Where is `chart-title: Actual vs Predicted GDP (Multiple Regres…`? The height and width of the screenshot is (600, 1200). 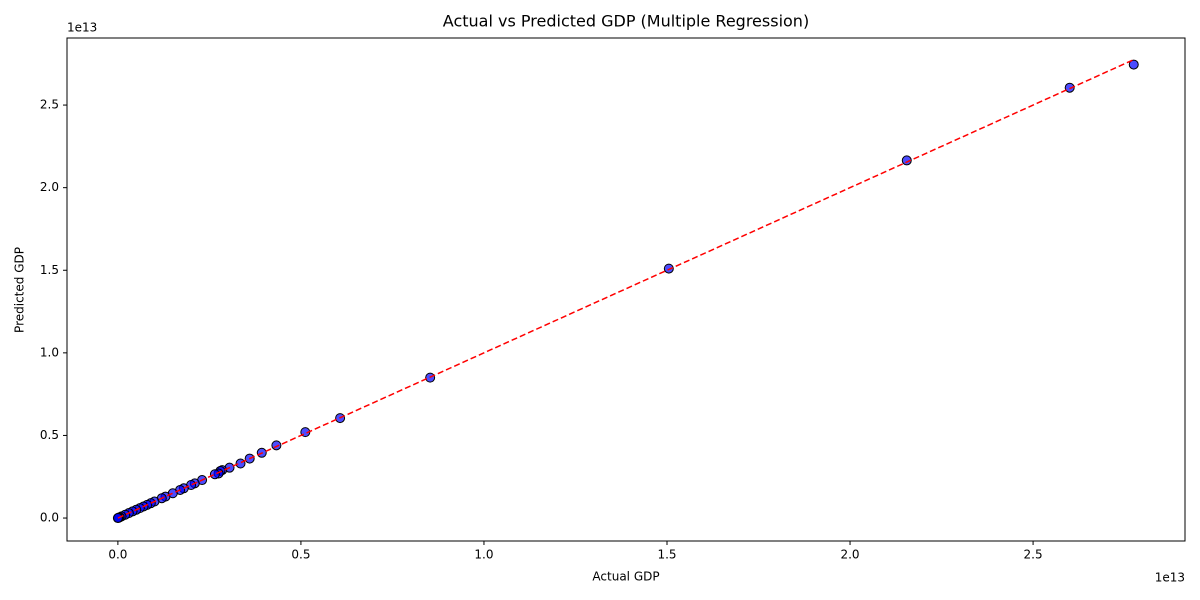
chart-title: Actual vs Predicted GDP (Multiple Regres… is located at coordinates (626, 21).